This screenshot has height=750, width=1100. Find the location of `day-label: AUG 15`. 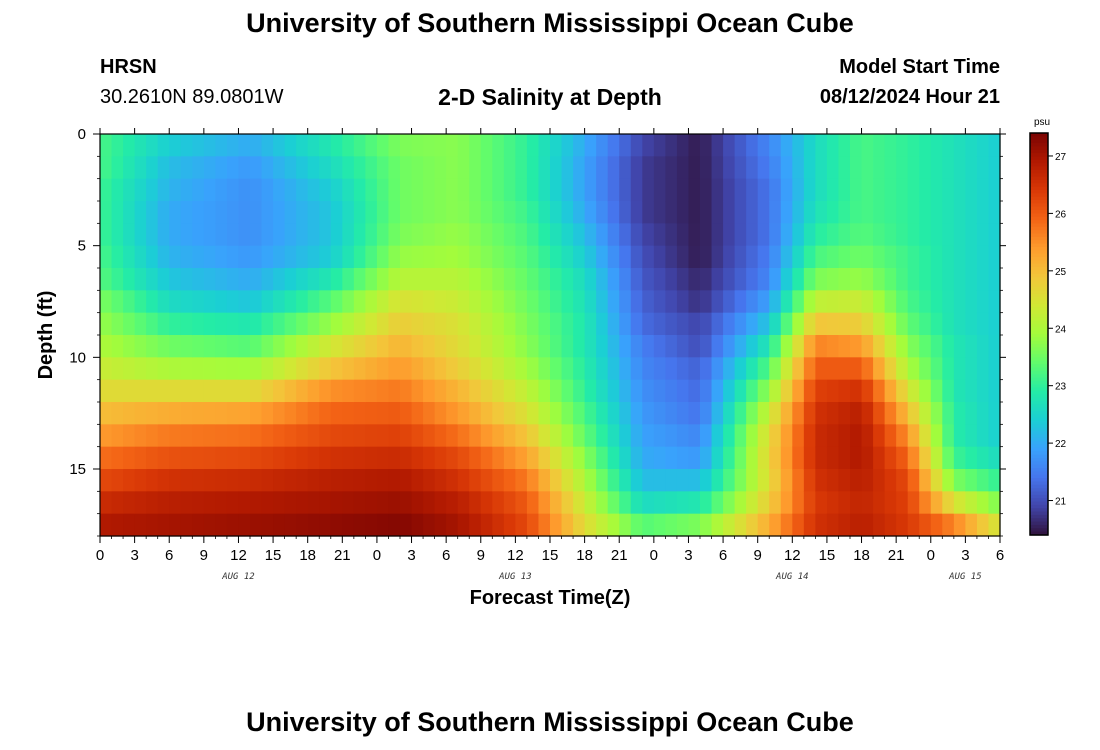

day-label: AUG 15 is located at coordinates (965, 577).